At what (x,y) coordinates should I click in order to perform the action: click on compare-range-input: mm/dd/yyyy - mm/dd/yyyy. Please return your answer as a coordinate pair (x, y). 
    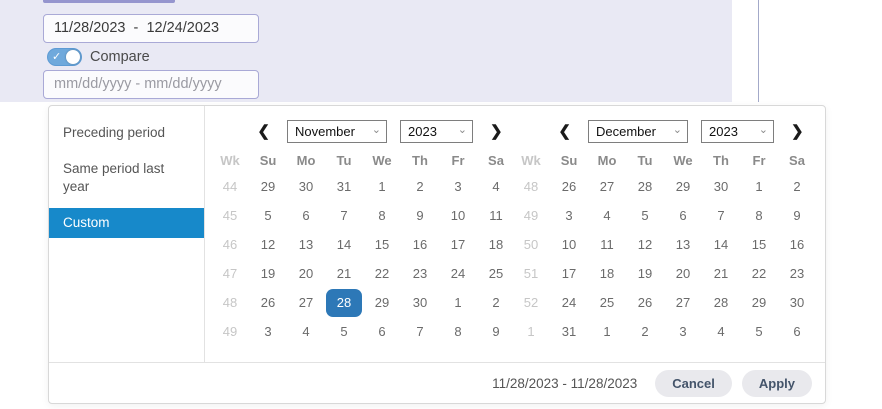
    Looking at the image, I should click on (151, 84).